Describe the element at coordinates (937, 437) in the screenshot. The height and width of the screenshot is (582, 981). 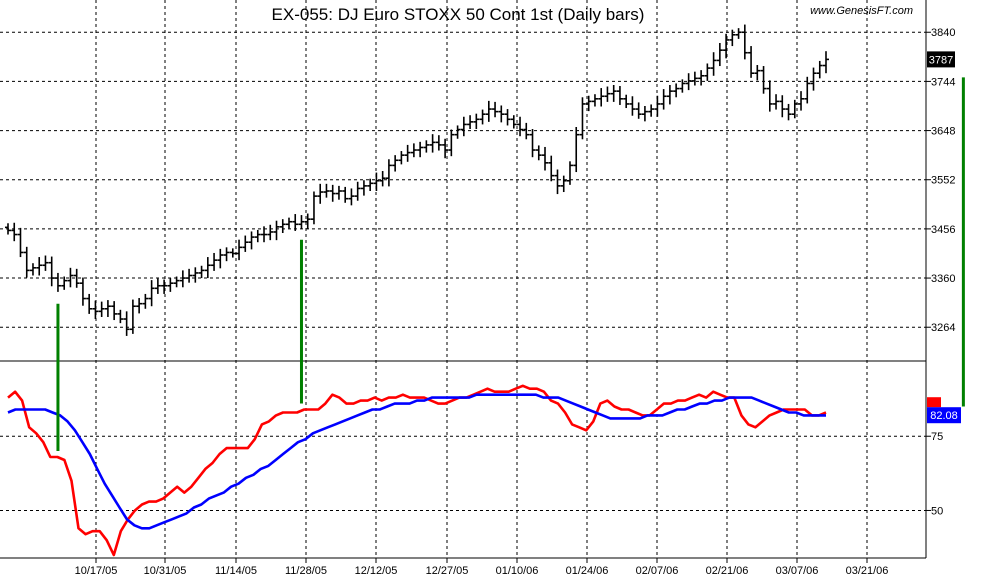
I see `indicator-y-tick-label: 75` at that location.